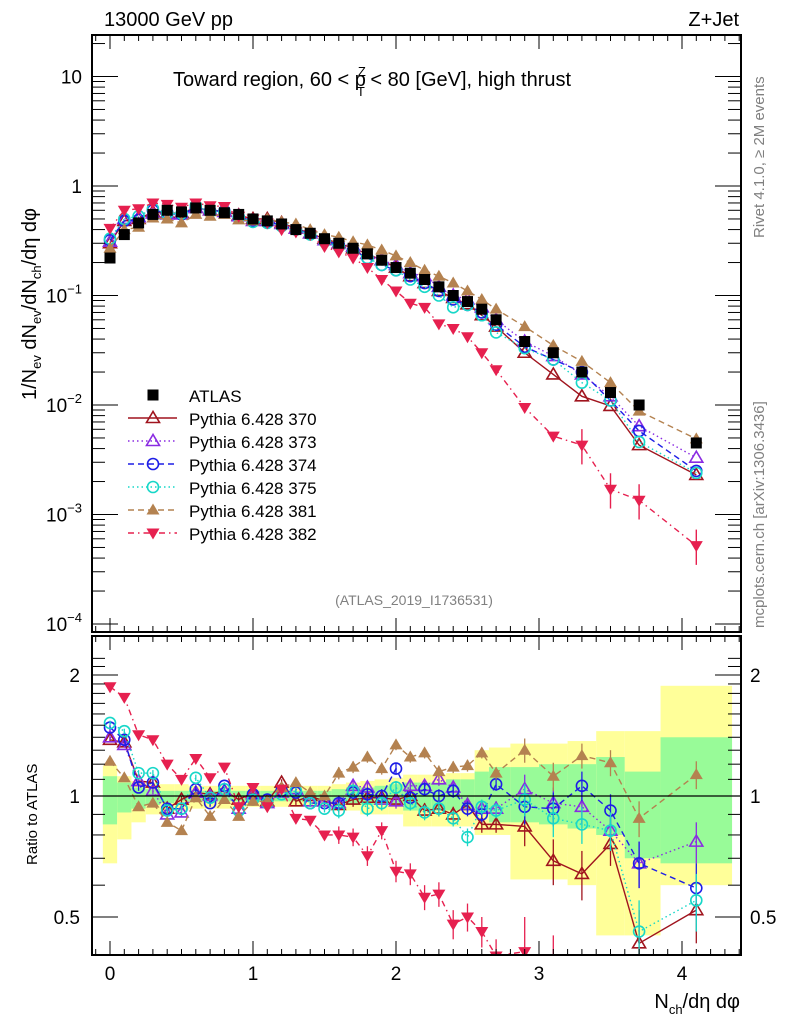 The width and height of the screenshot is (786, 1024). Describe the element at coordinates (64, 404) in the screenshot. I see `main-y-tick-label: 10⁻²` at that location.